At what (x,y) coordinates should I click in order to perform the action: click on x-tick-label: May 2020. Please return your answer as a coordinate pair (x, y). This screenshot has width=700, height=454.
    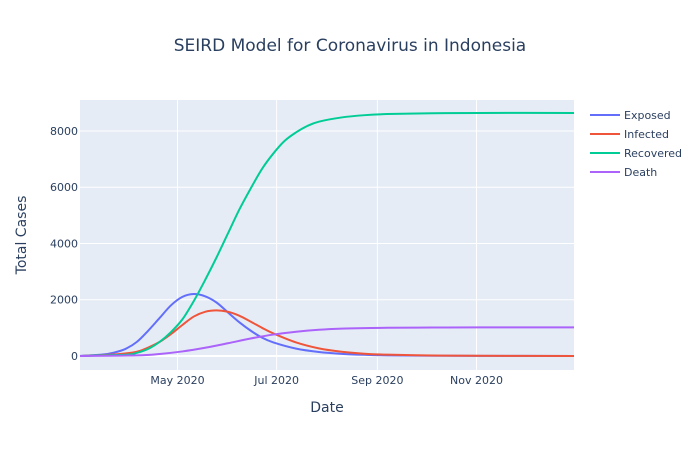
    Looking at the image, I should click on (177, 380).